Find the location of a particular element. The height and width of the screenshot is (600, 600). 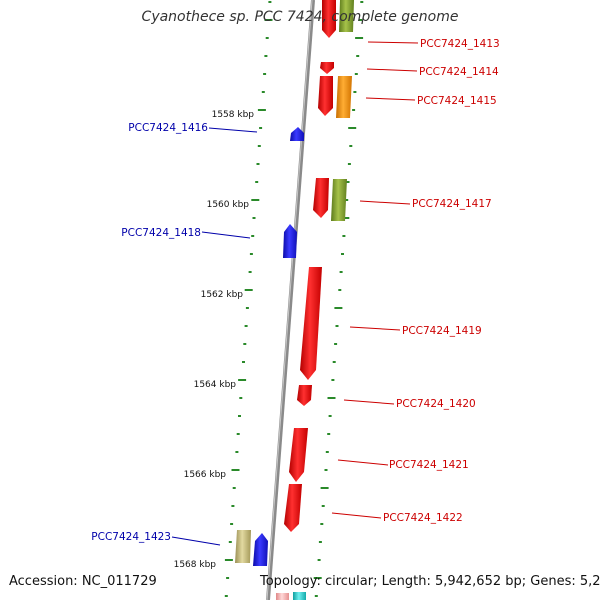

kbp-label: 1562 kbp is located at coordinates (222, 295).